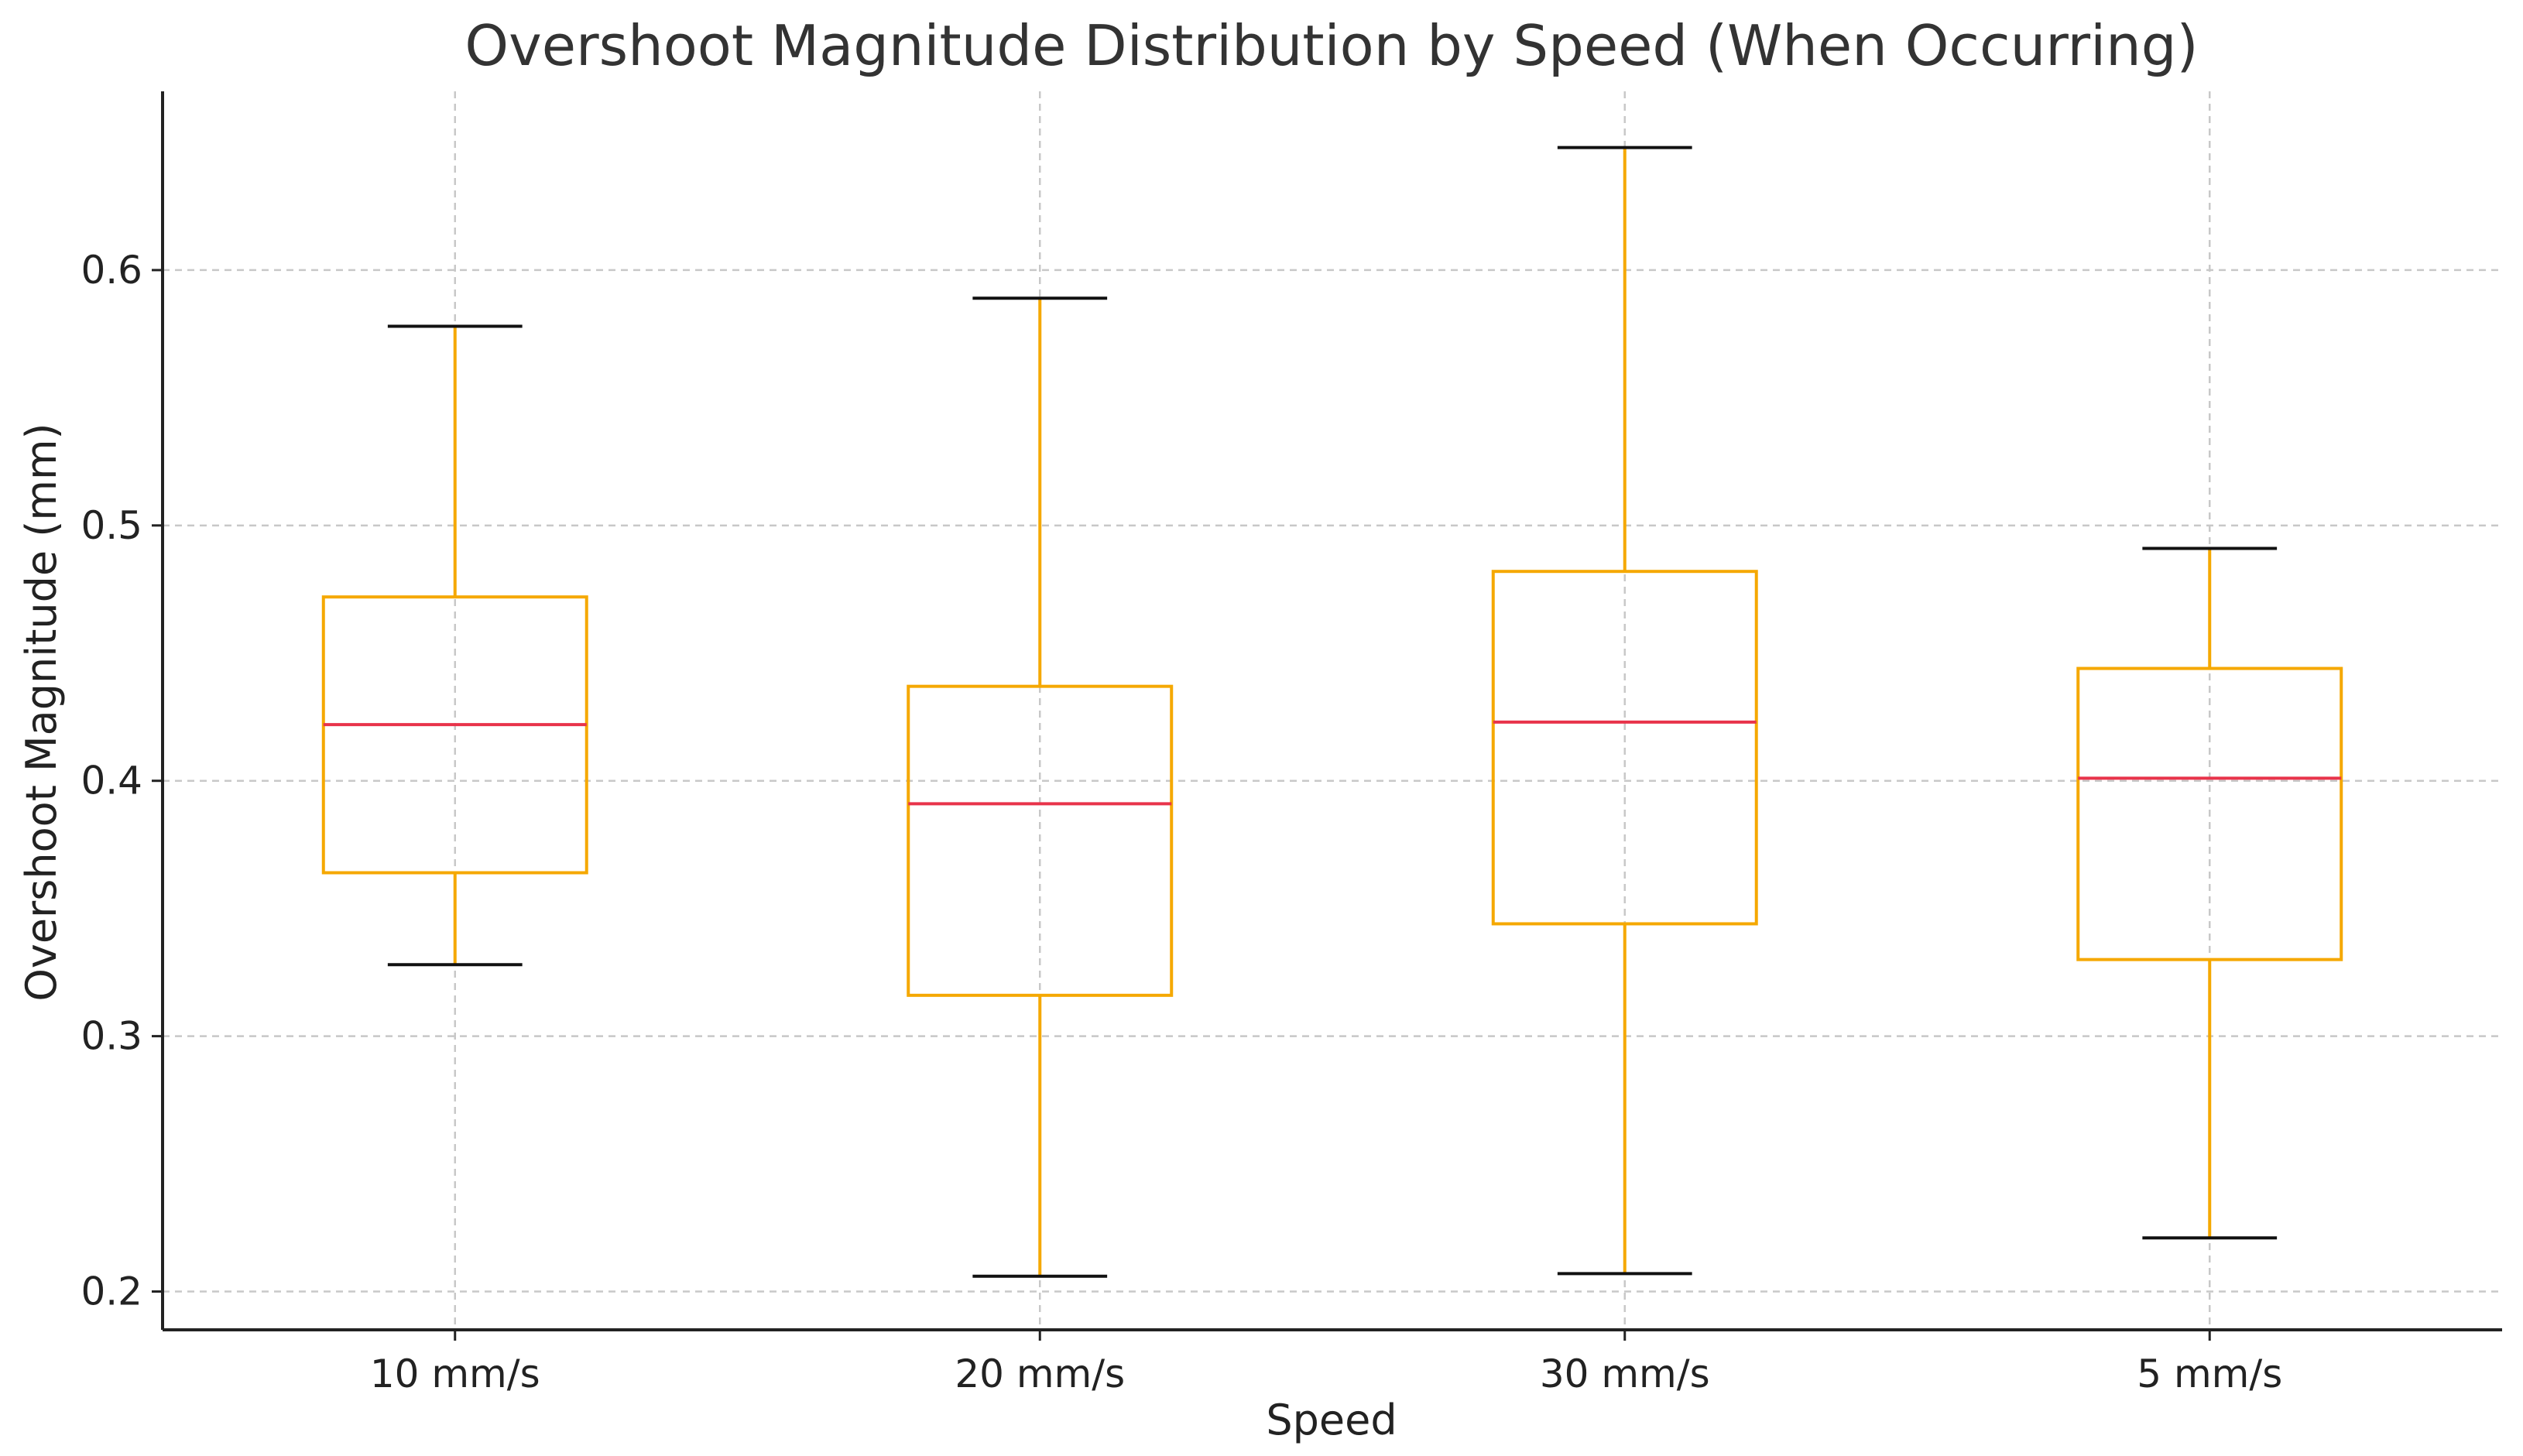 Image resolution: width=2523 pixels, height=1456 pixels. Describe the element at coordinates (1040, 1374) in the screenshot. I see `x-tick-label: 20 mm/s` at that location.